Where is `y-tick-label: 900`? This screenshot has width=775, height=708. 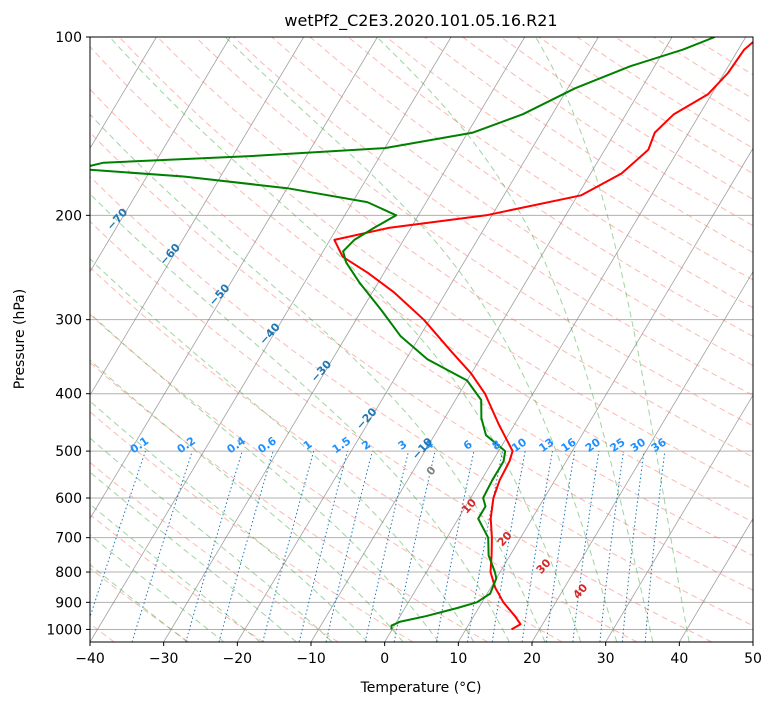 y-tick-label: 900 is located at coordinates (68, 603).